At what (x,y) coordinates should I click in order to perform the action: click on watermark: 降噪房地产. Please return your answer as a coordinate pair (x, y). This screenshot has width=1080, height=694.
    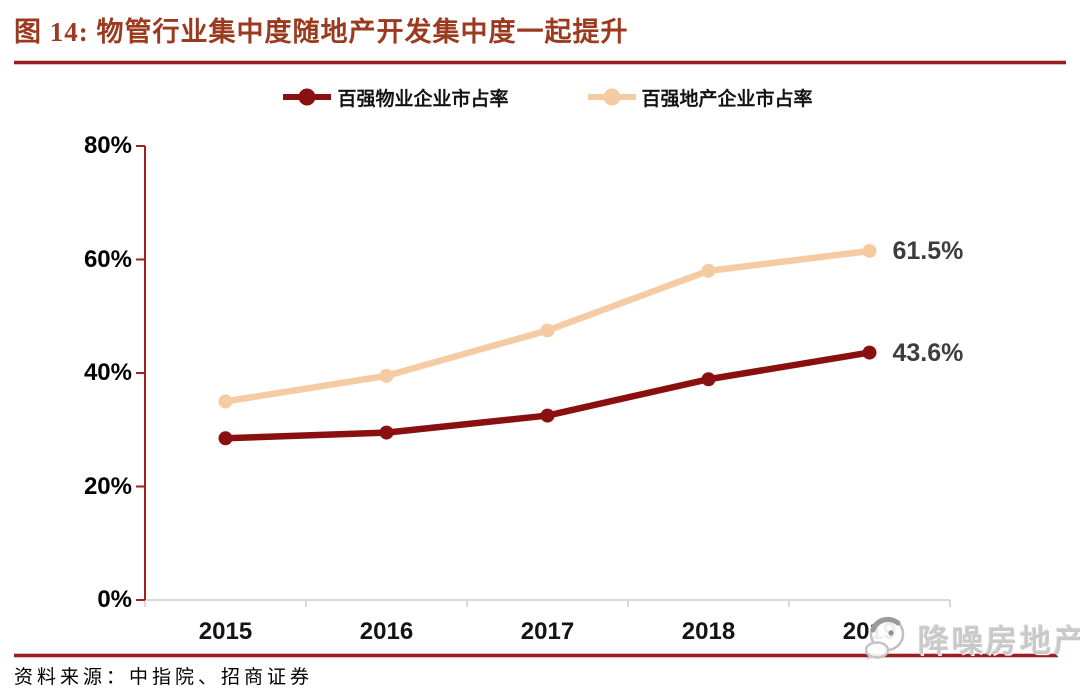
    Looking at the image, I should click on (970, 638).